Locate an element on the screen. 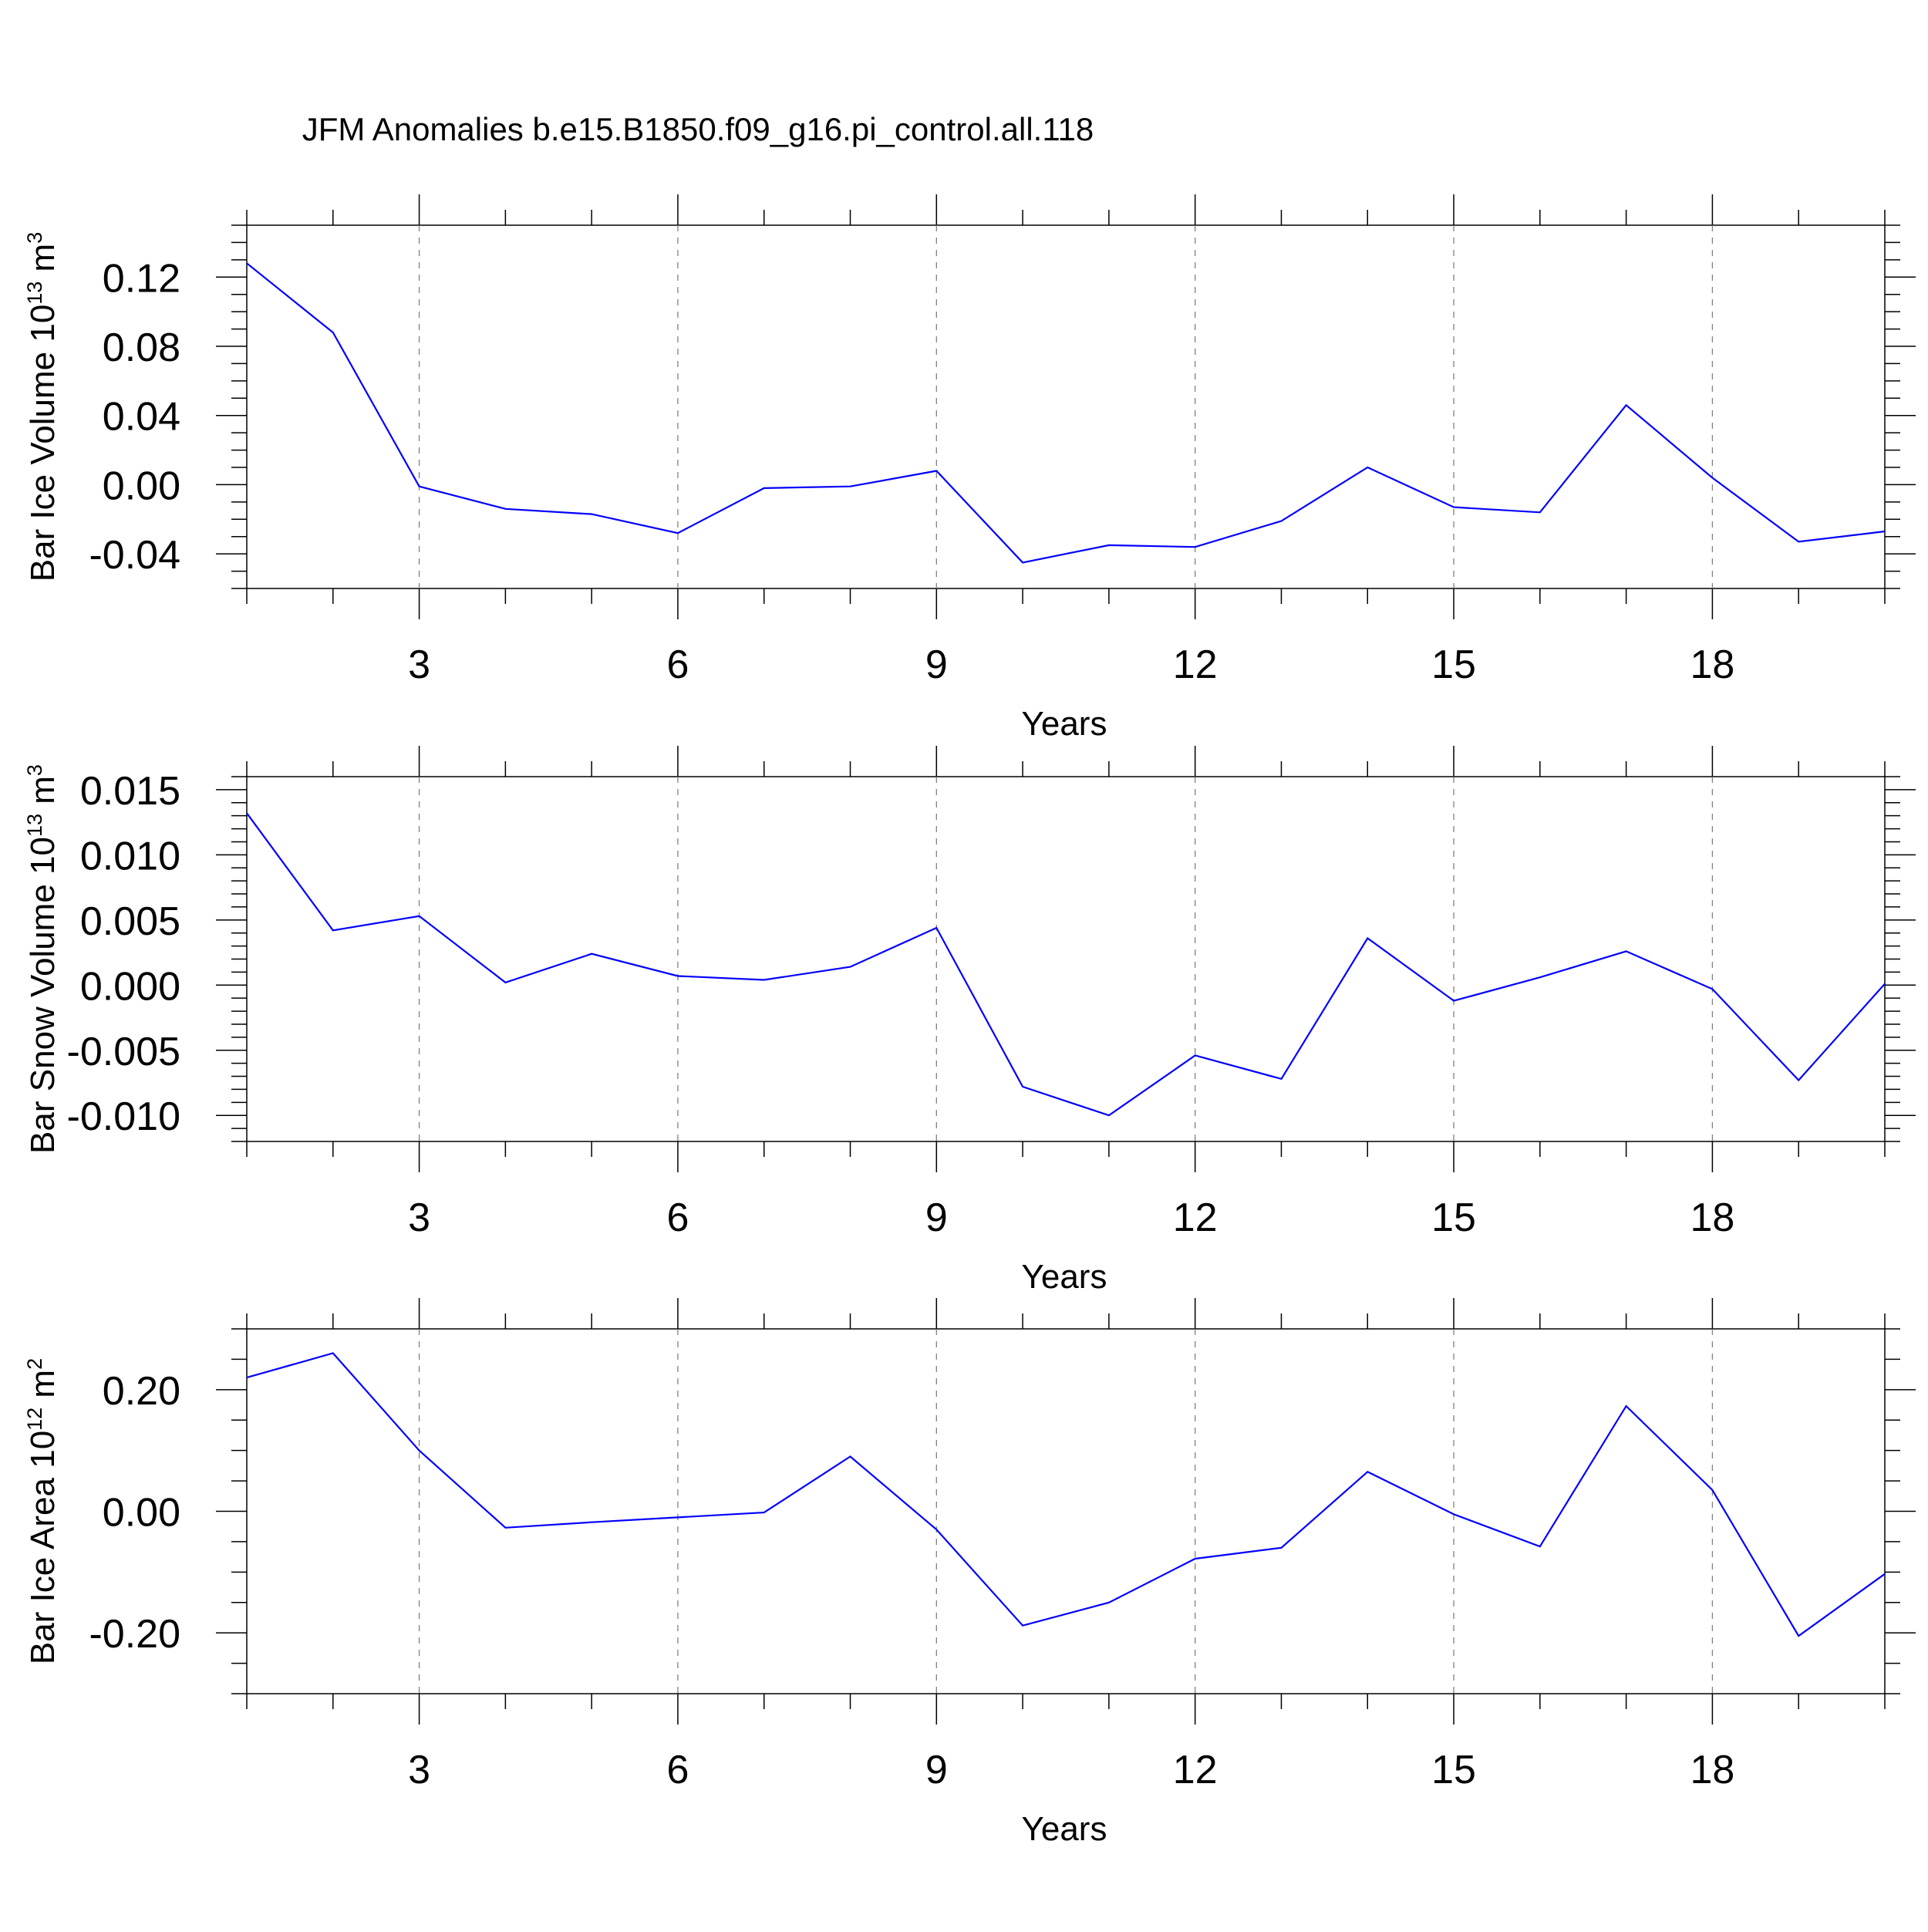 The width and height of the screenshot is (1928, 1932). y-tick-label: 0.20 is located at coordinates (141, 1391).